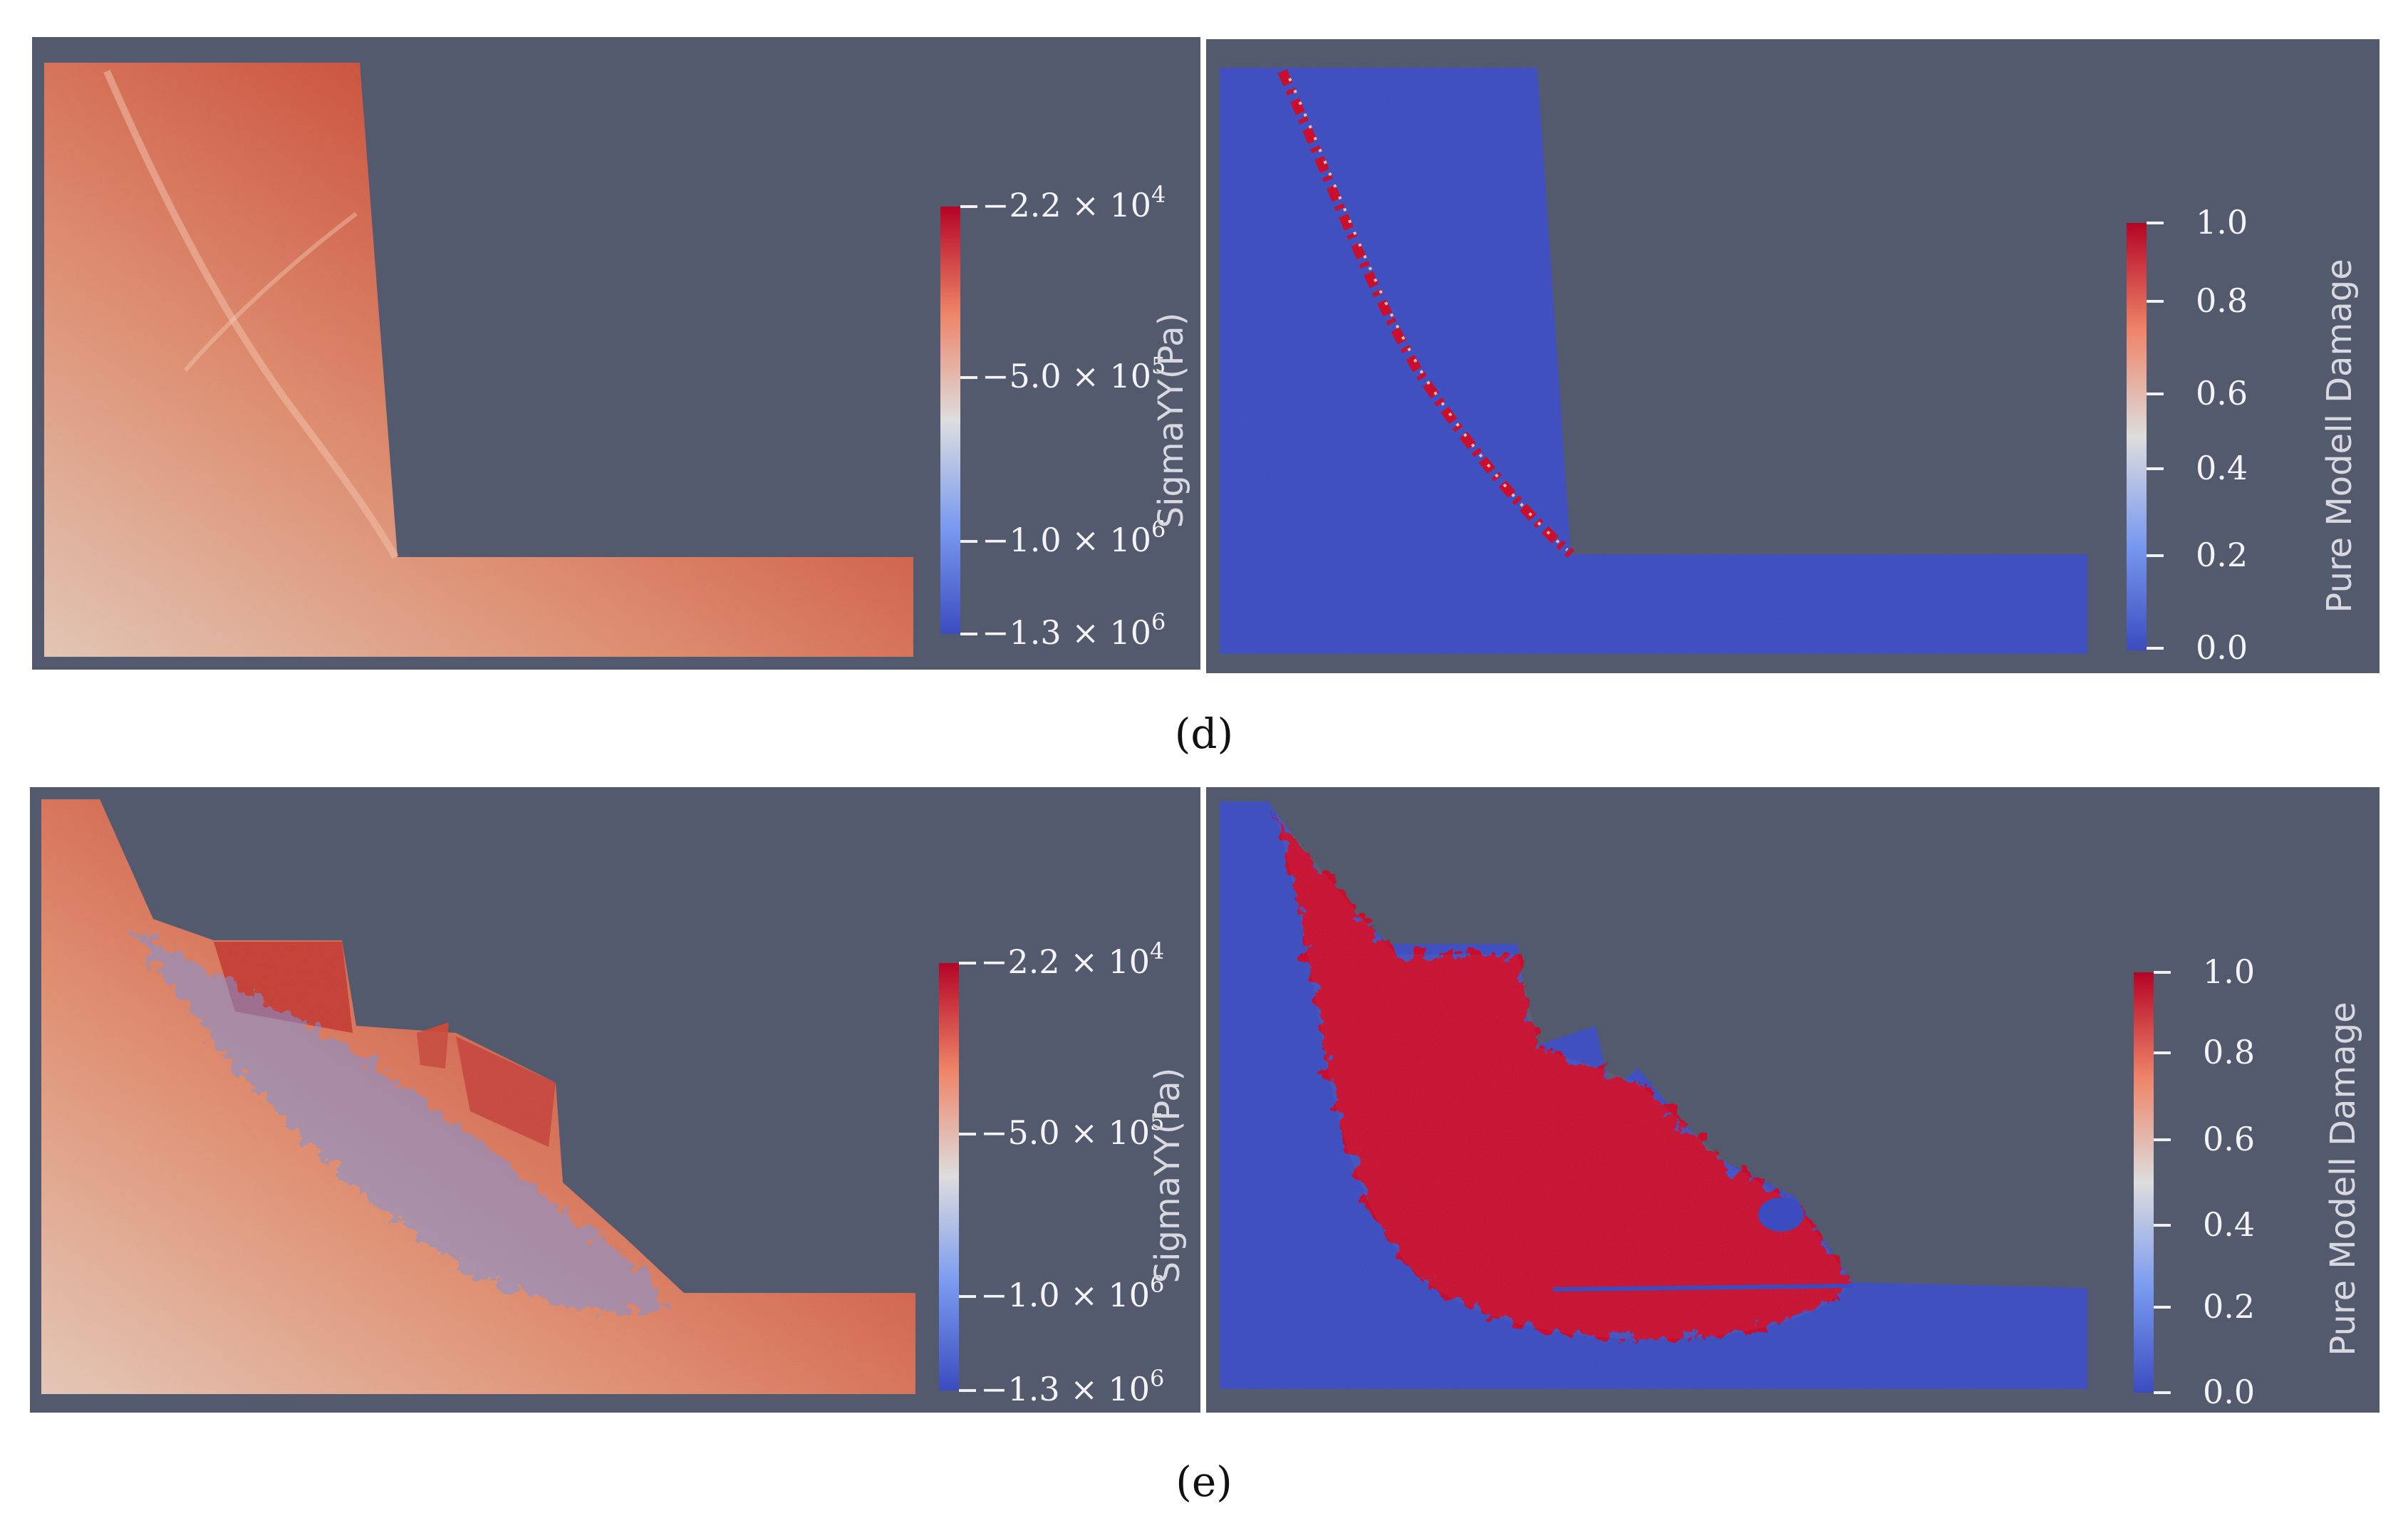 The width and height of the screenshot is (2408, 1533). What do you see at coordinates (270, 292) in the screenshot?
I see `secondary-band` at bounding box center [270, 292].